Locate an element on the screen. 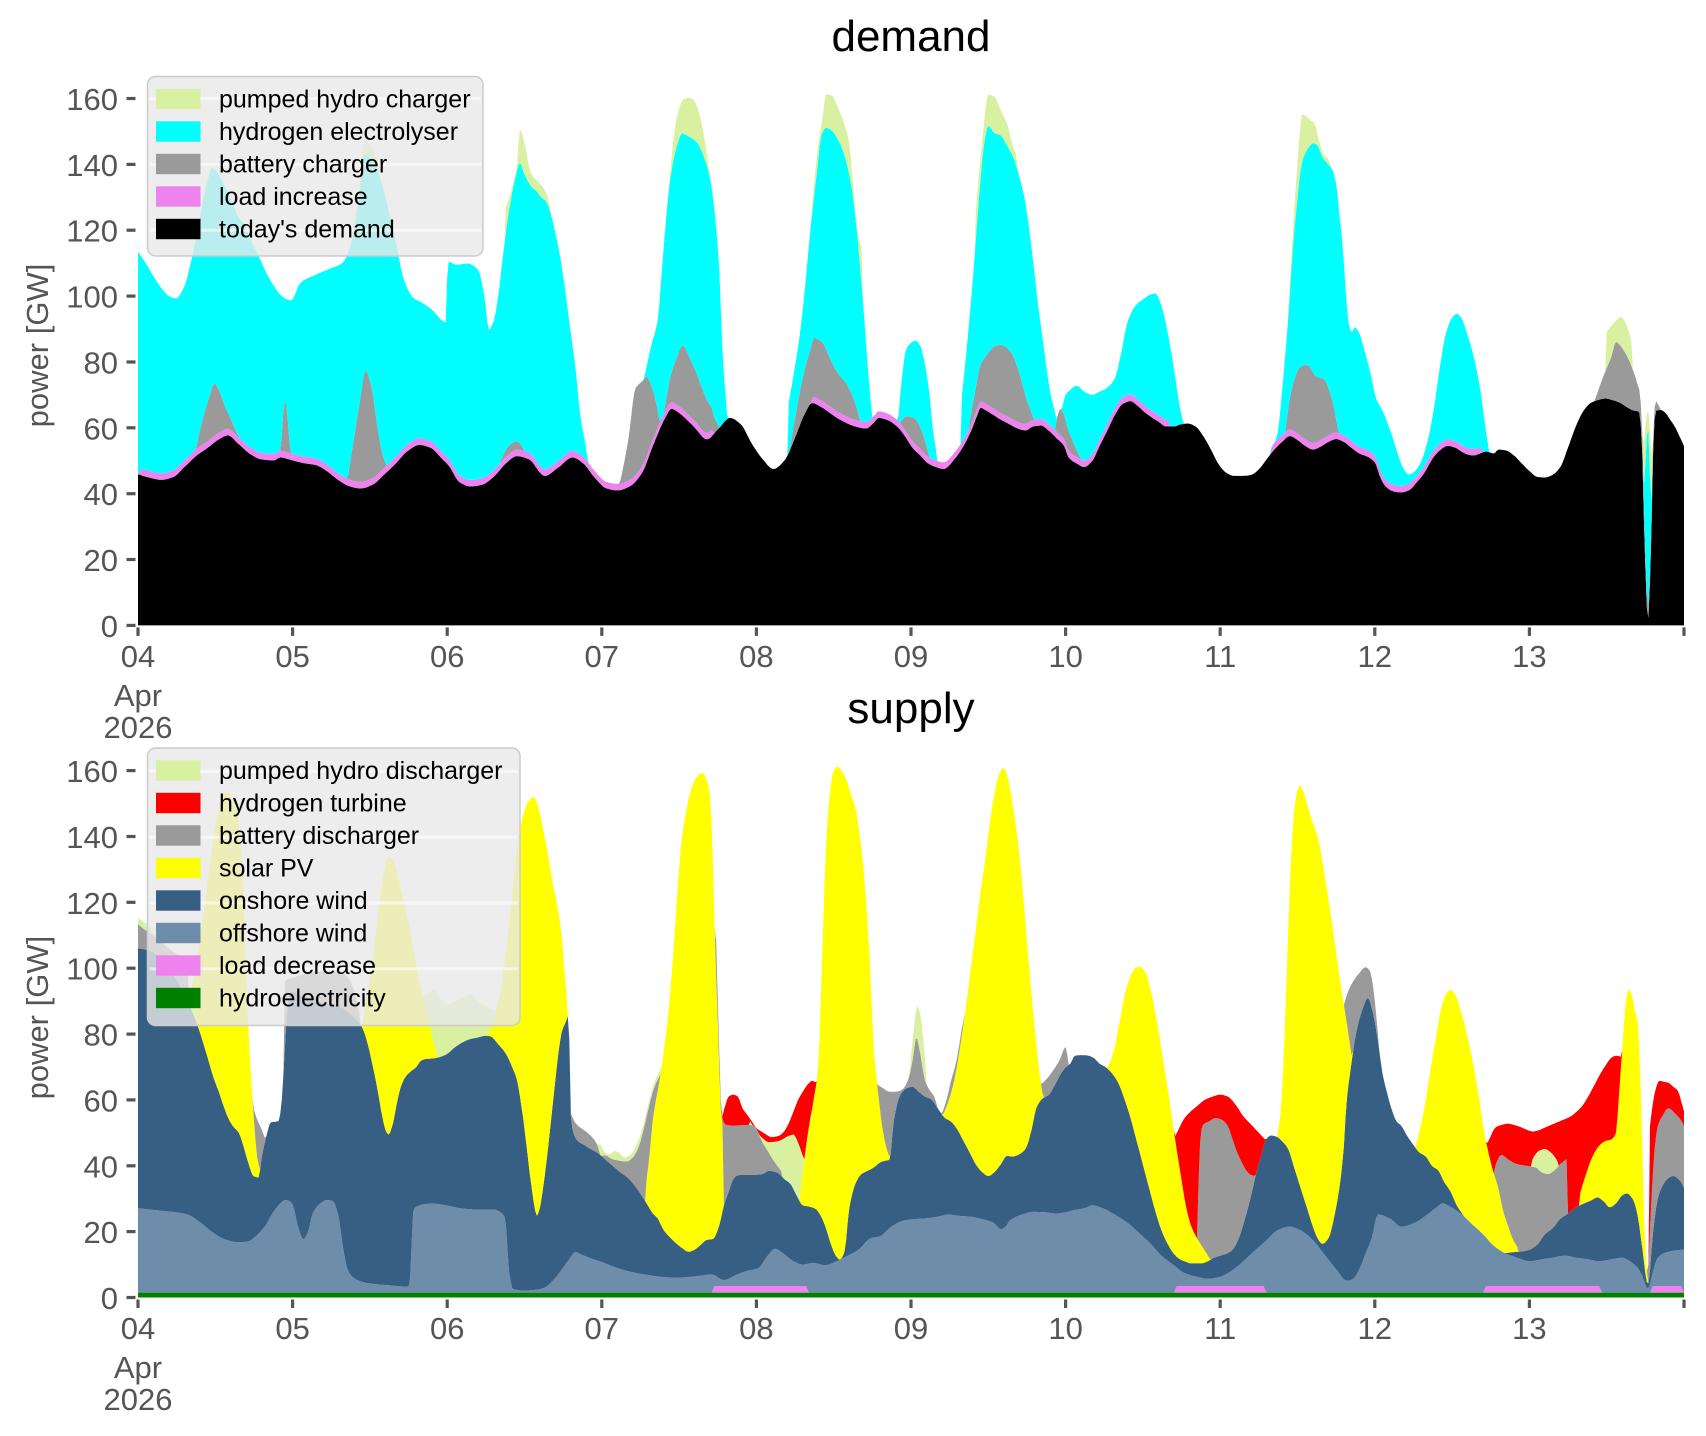 The width and height of the screenshot is (1706, 1436). svg-text: onshore wind is located at coordinates (293, 901).